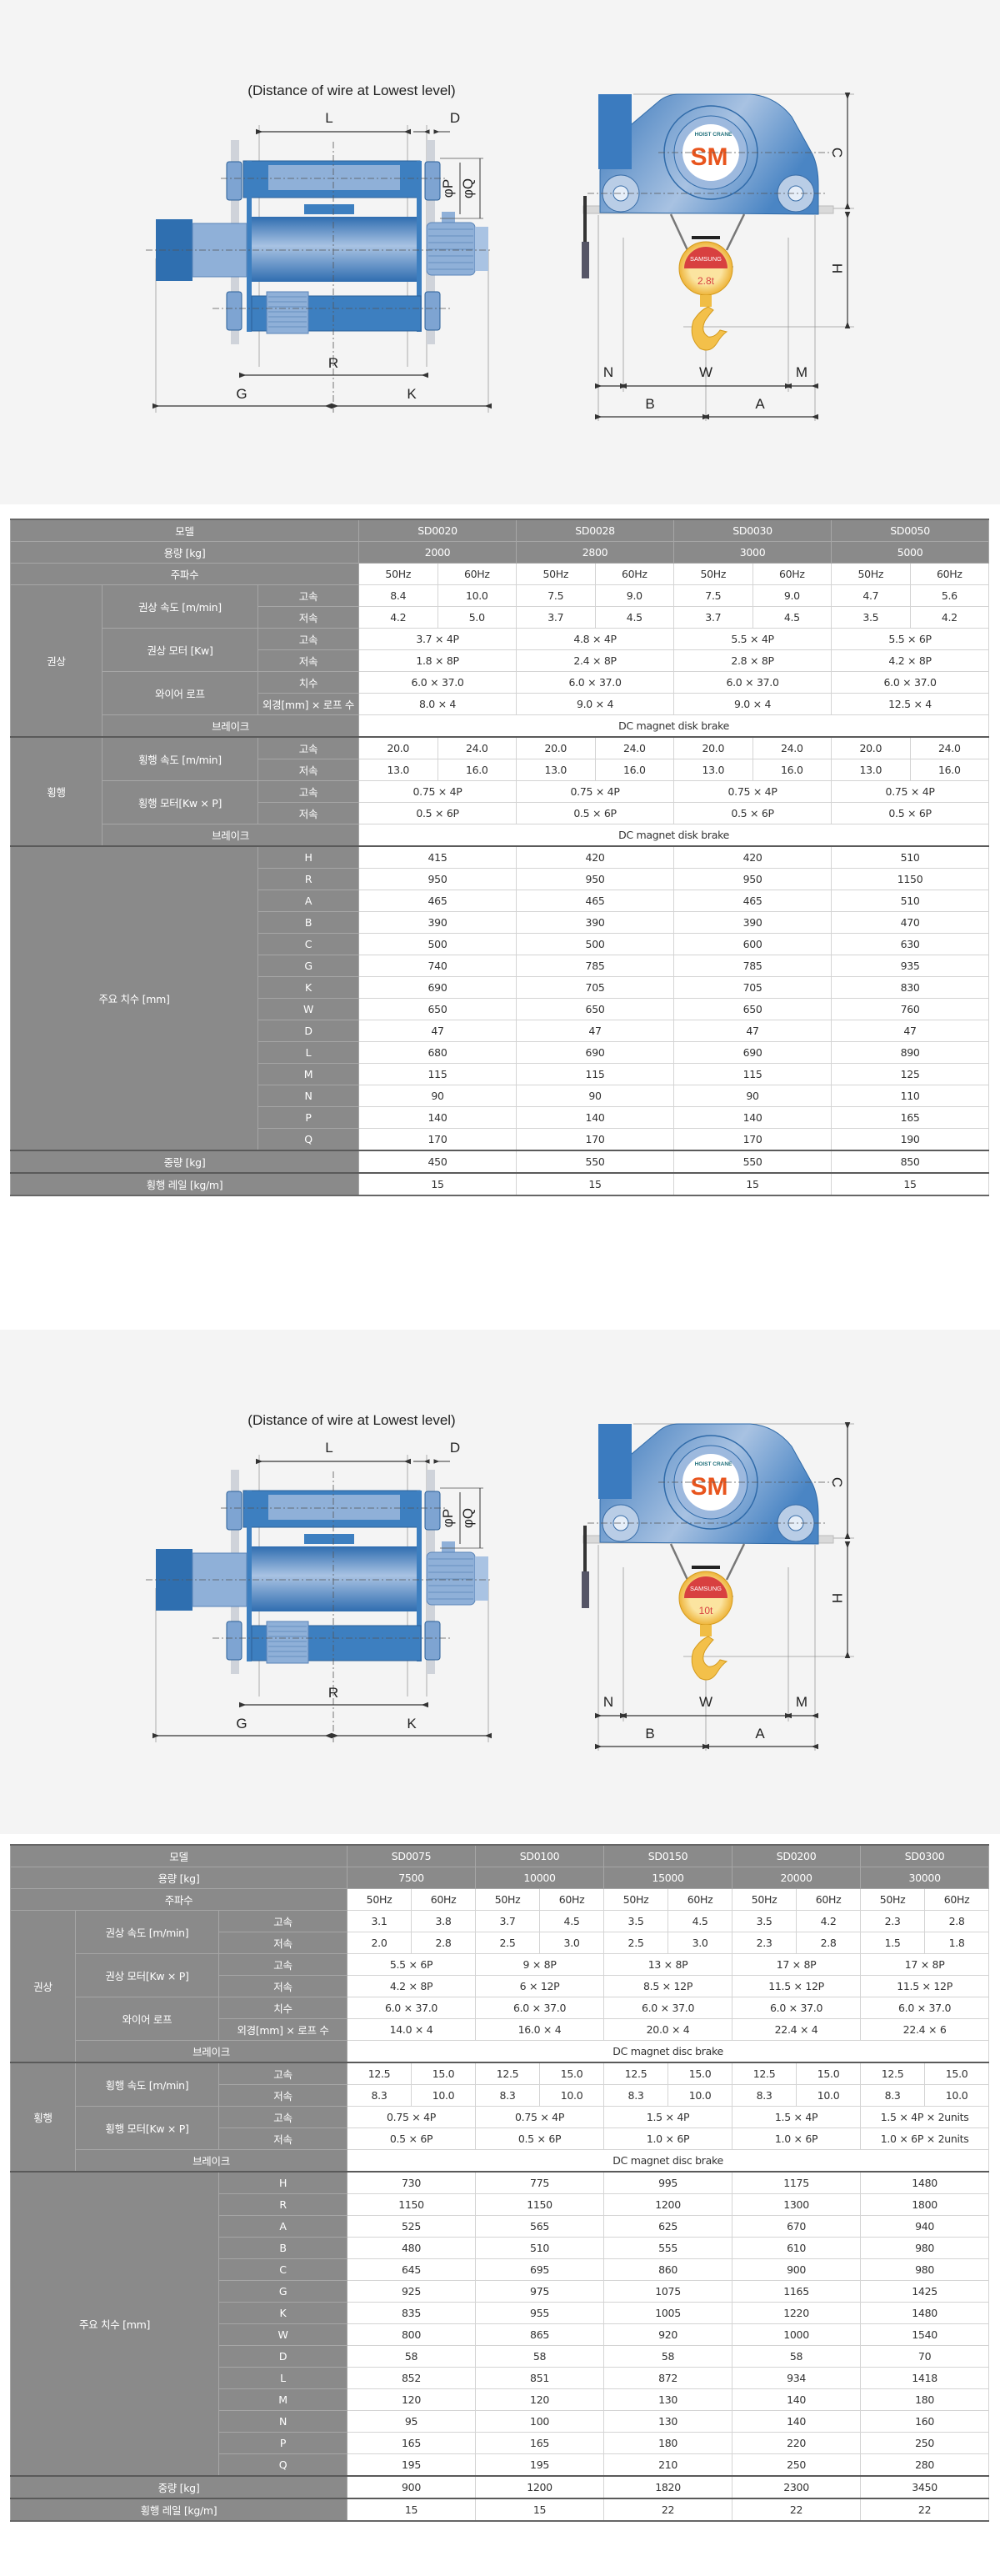 This screenshot has width=1000, height=2576. Describe the element at coordinates (540, 2182) in the screenshot. I see `cell-value: 775` at that location.